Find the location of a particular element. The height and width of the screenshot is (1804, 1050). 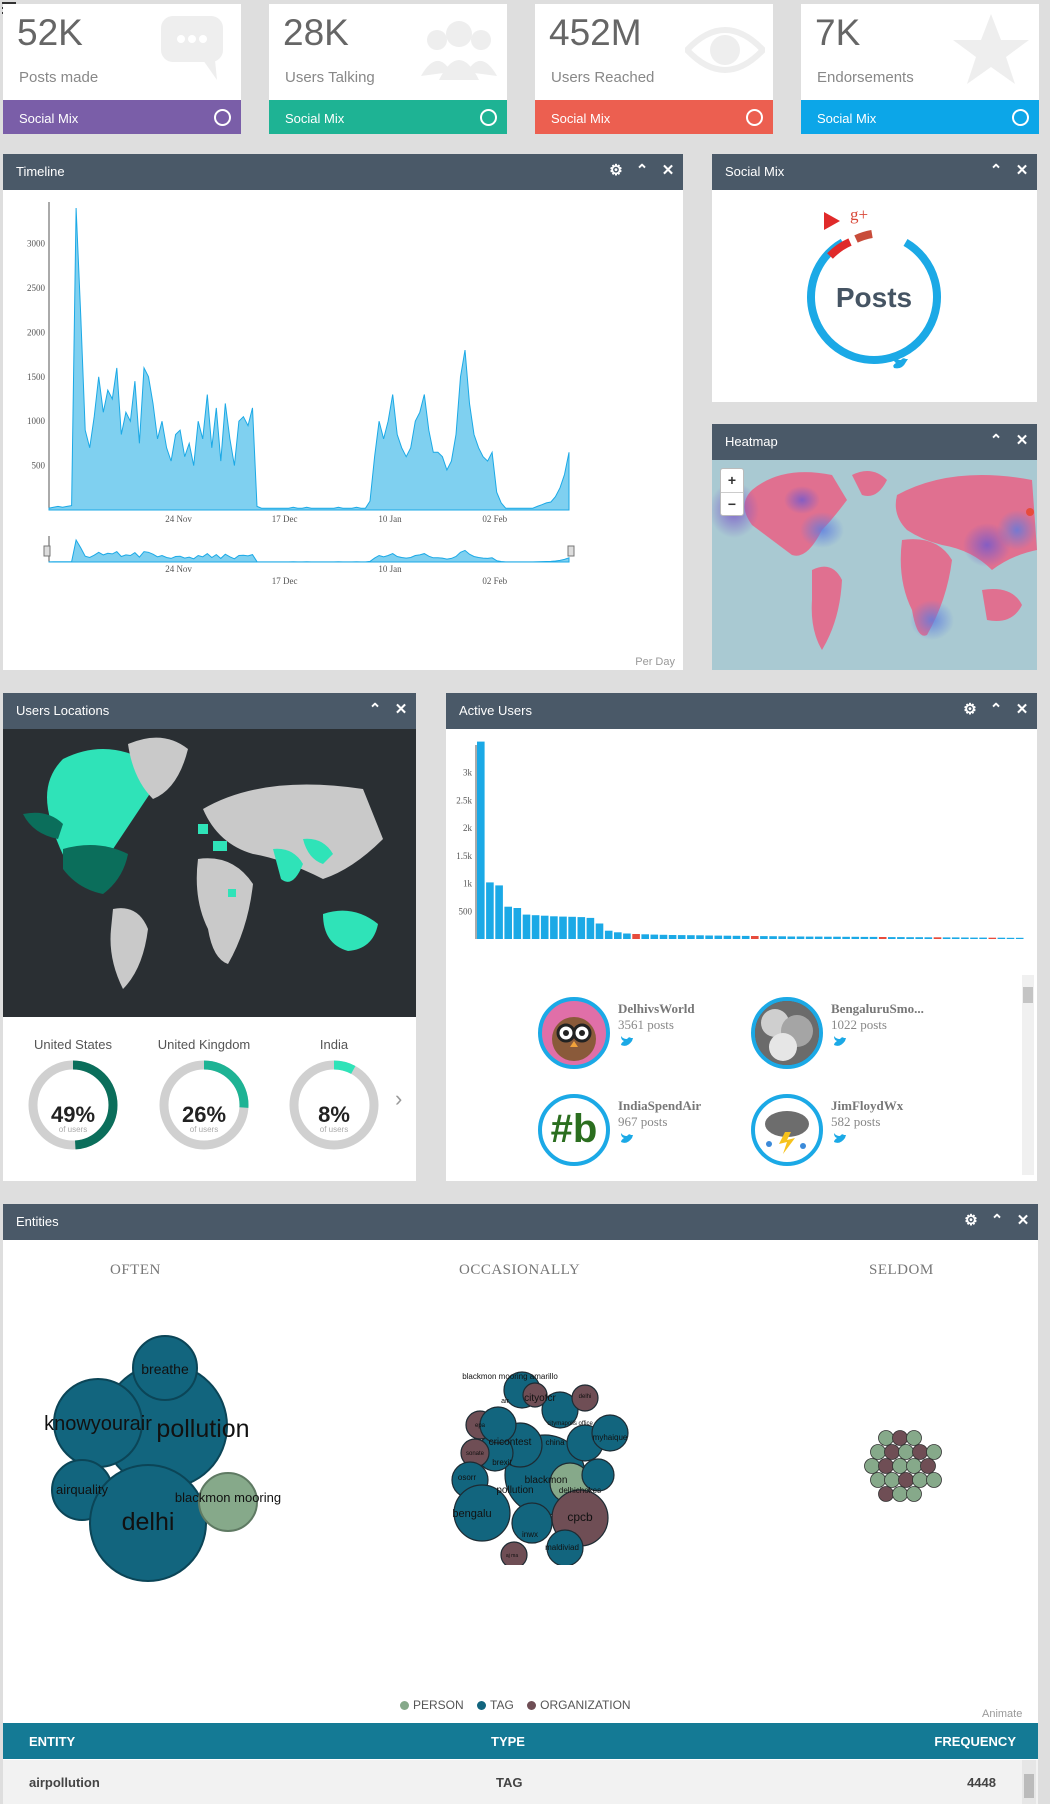

bubble-label: air is located at coordinates (505, 1401).